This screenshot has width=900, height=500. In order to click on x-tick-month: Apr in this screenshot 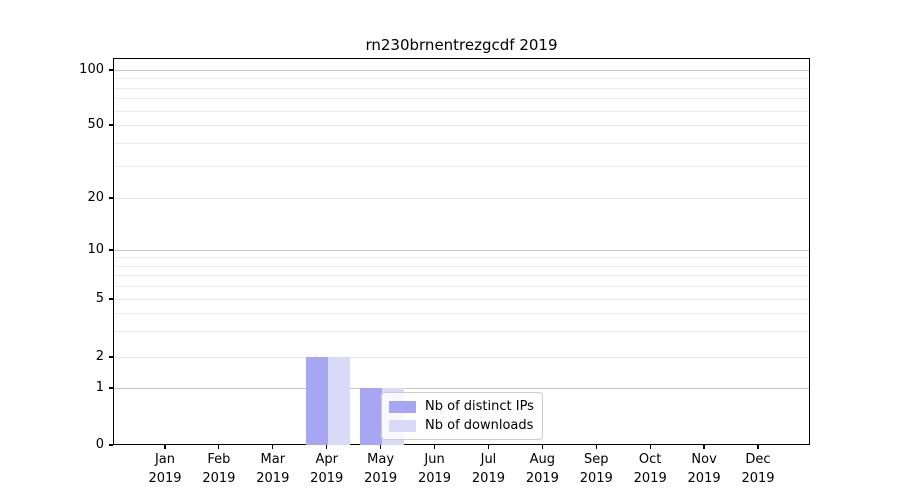, I will do `click(326, 459)`.